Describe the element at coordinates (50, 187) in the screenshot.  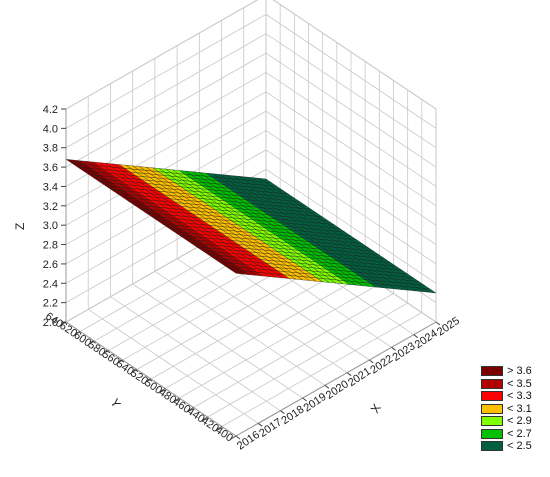
I see `z-tick-label: 3.4` at that location.